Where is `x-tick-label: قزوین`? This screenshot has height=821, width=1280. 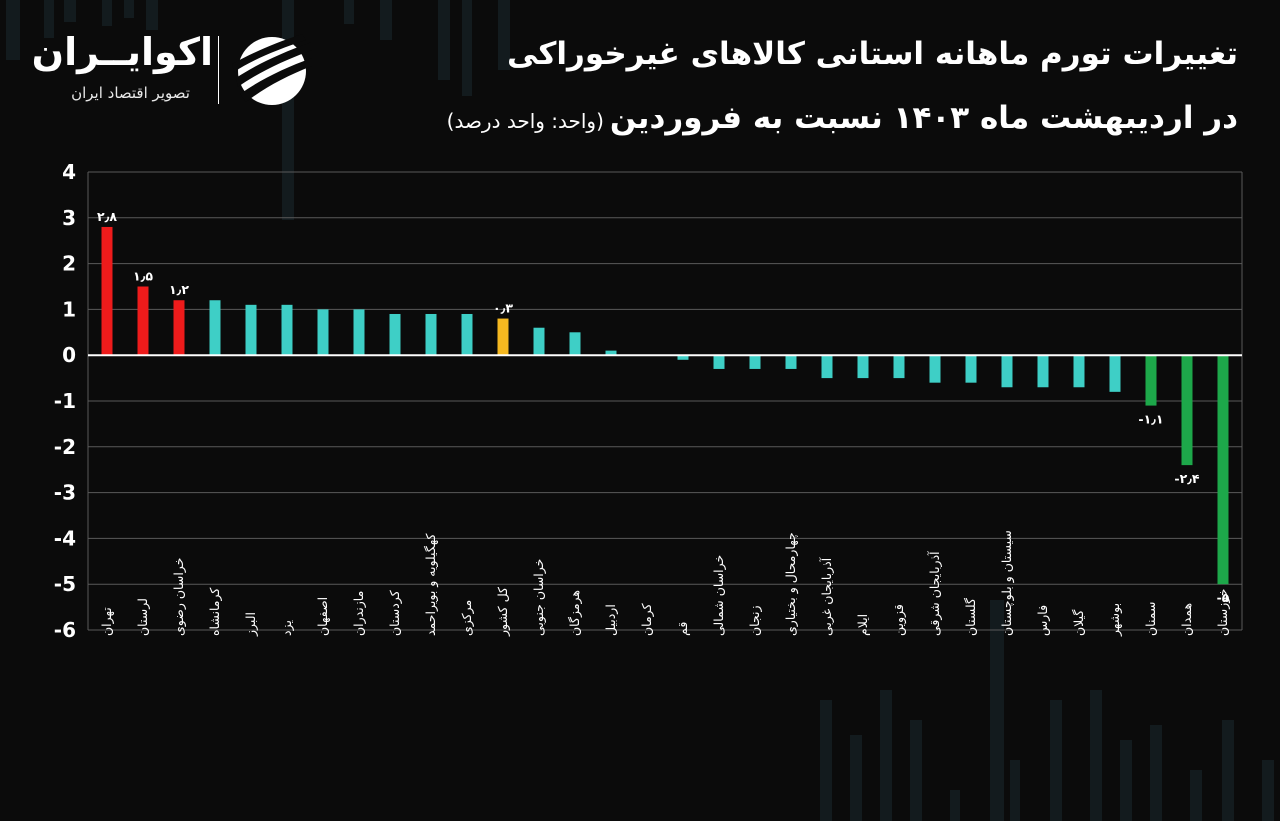 x-tick-label: قزوین is located at coordinates (899, 620).